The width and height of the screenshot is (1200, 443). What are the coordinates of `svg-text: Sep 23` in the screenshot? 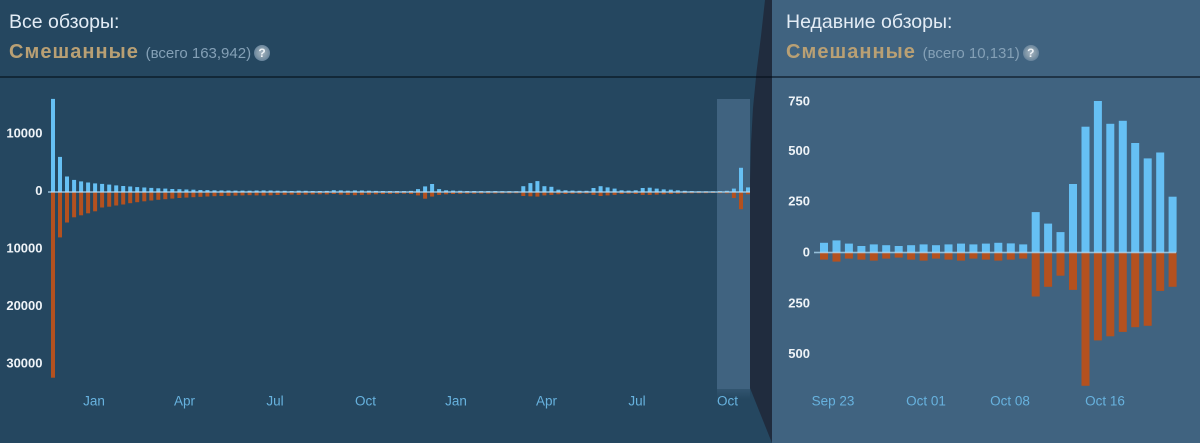 It's located at (833, 401).